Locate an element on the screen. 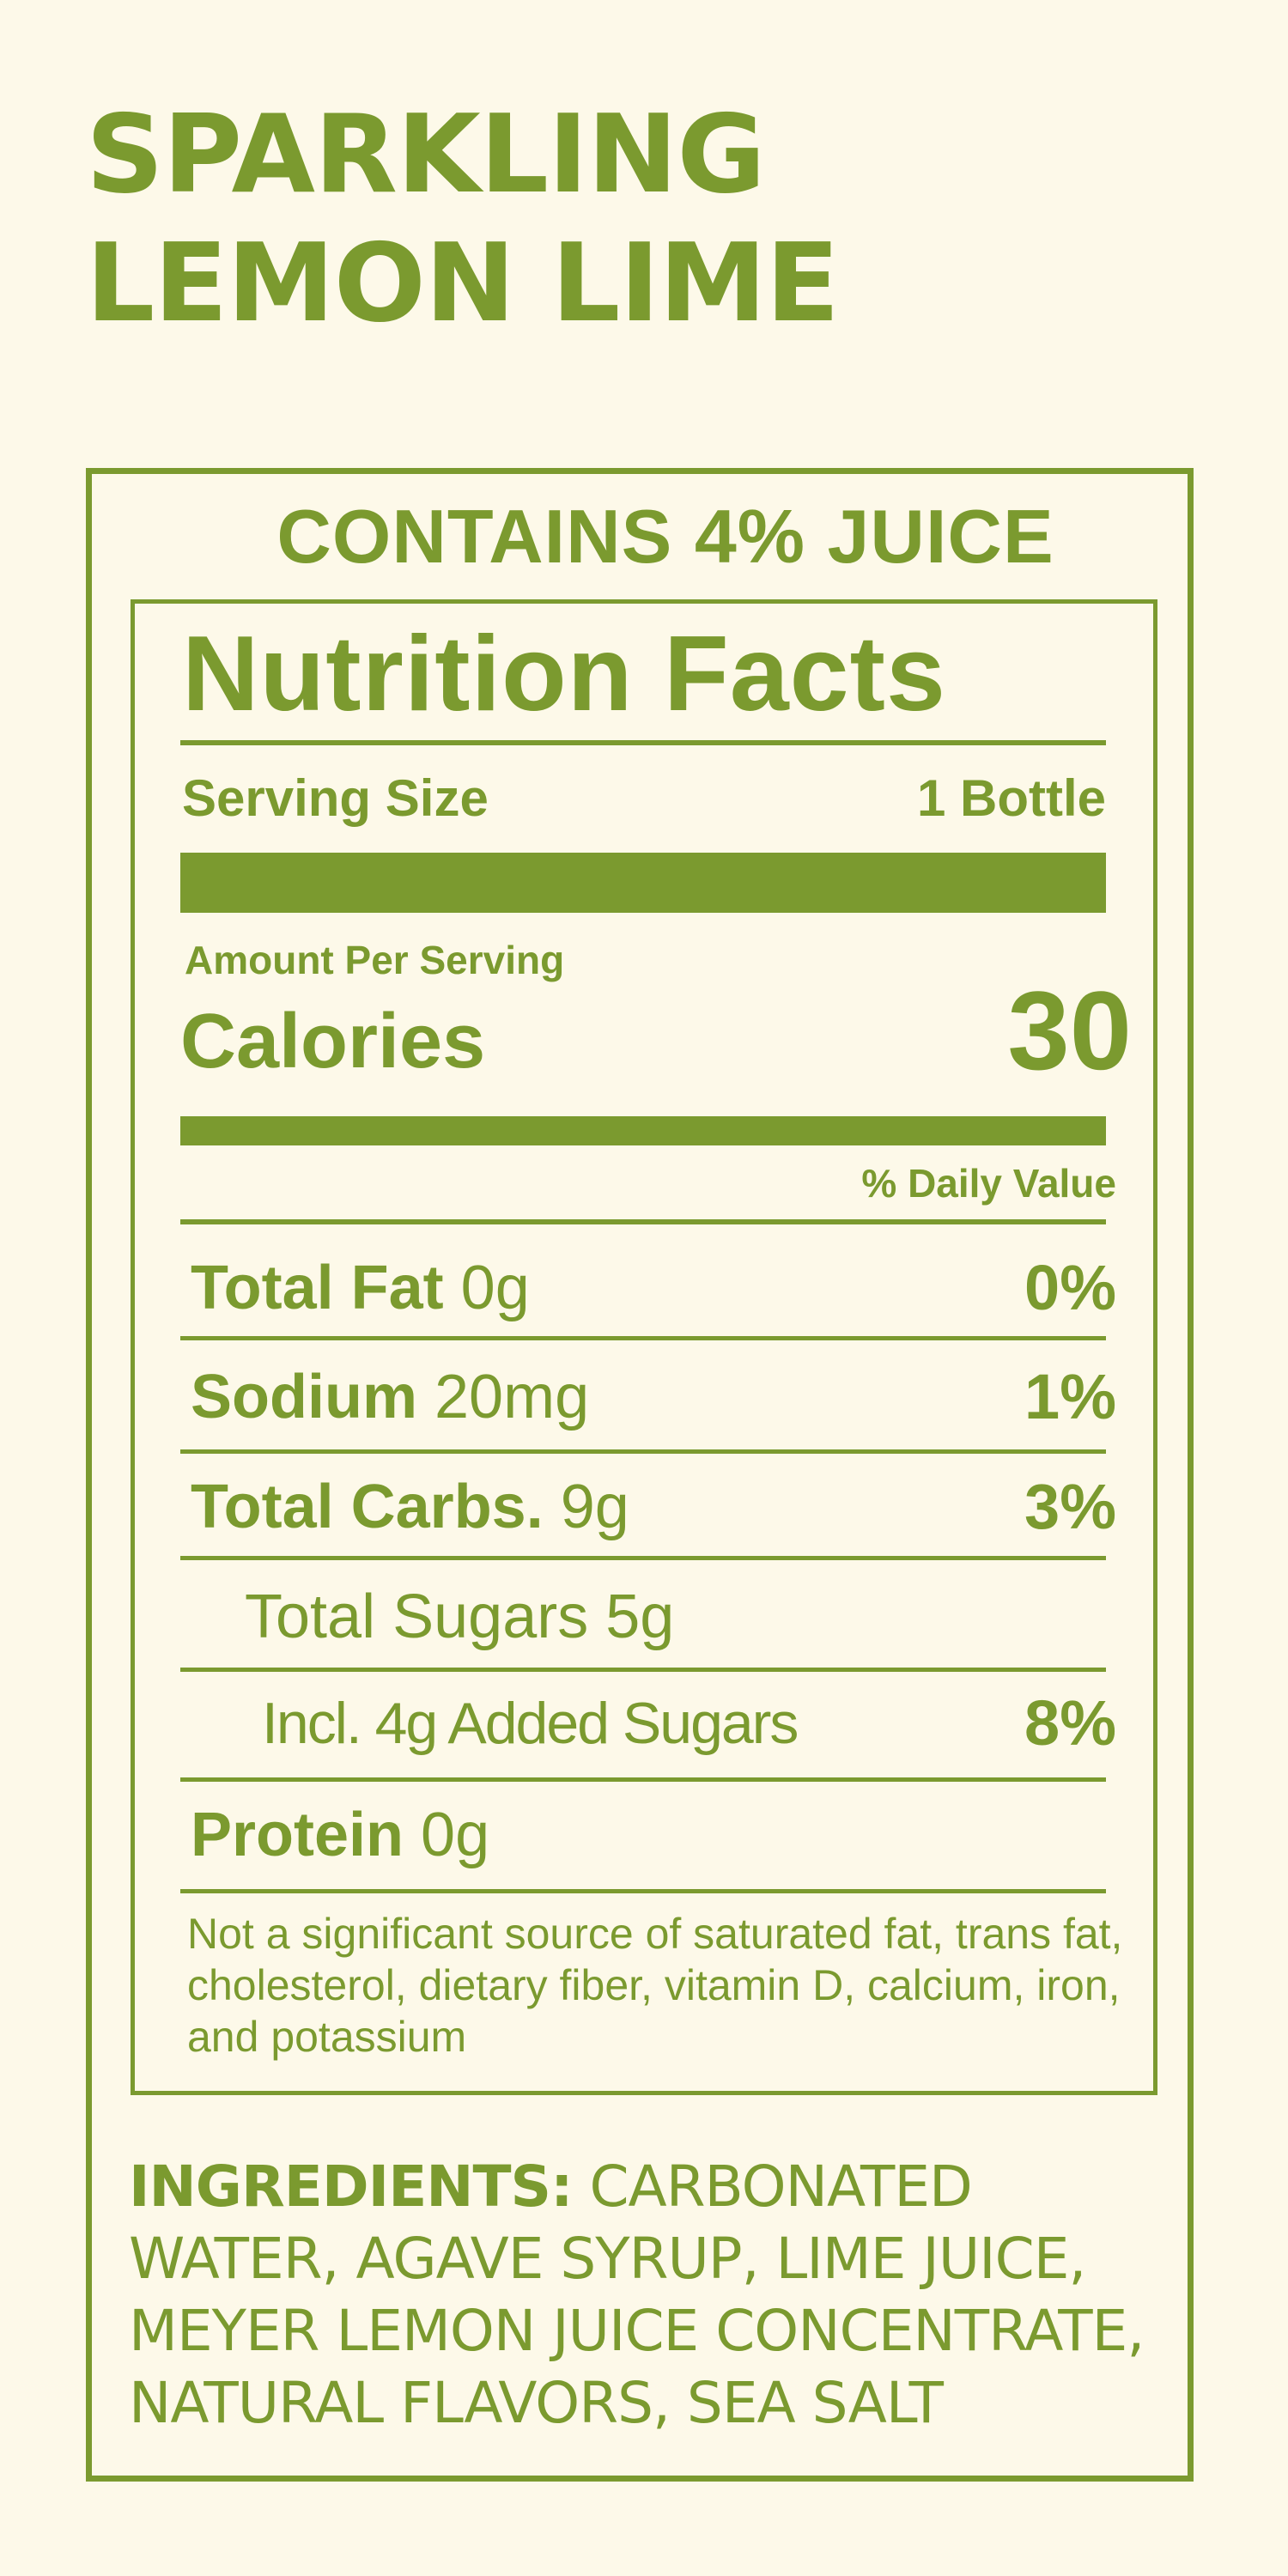  nutrient-row-sodium: Sodium 20mg is located at coordinates (390, 1397).